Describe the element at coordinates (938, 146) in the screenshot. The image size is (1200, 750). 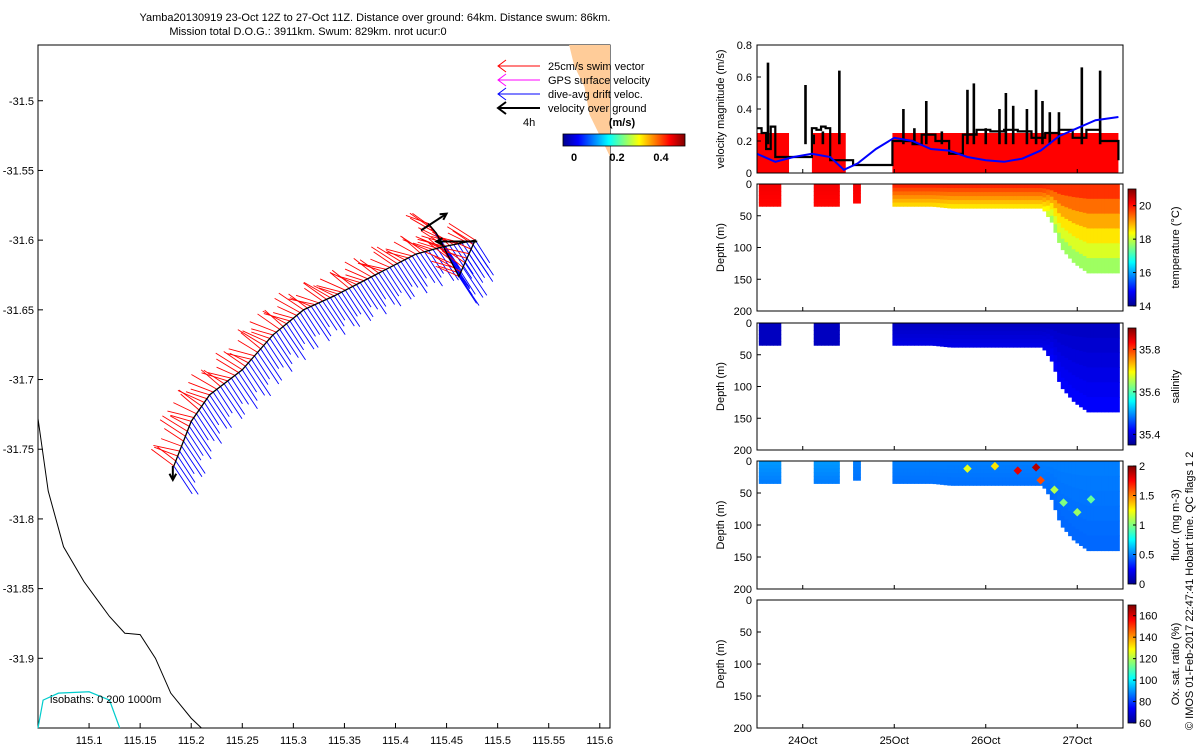
I see `ground-speed-line` at that location.